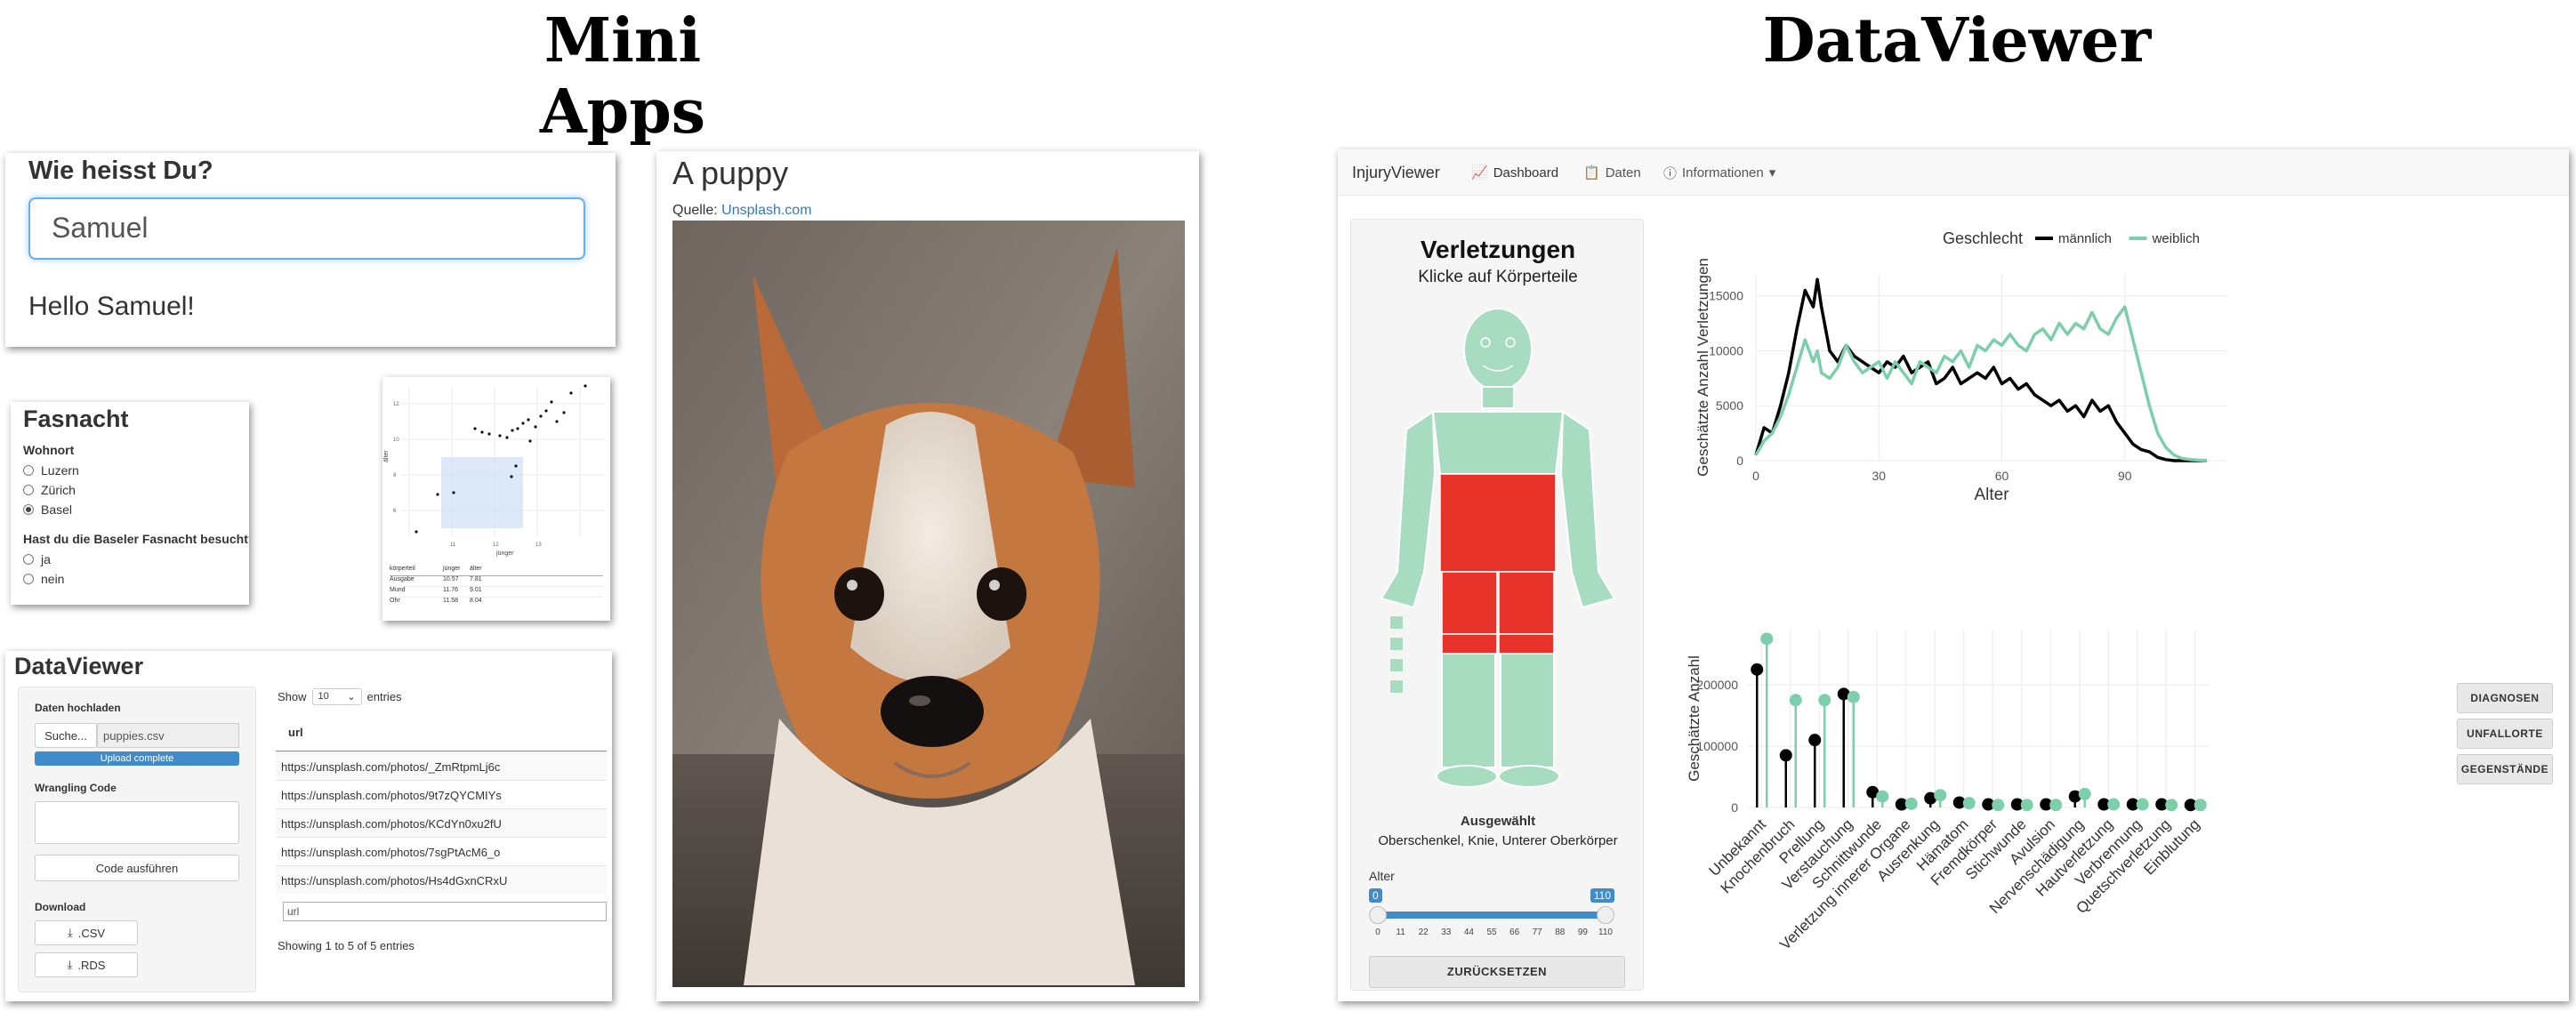  I want to click on radio-ja: ja, so click(43, 559).